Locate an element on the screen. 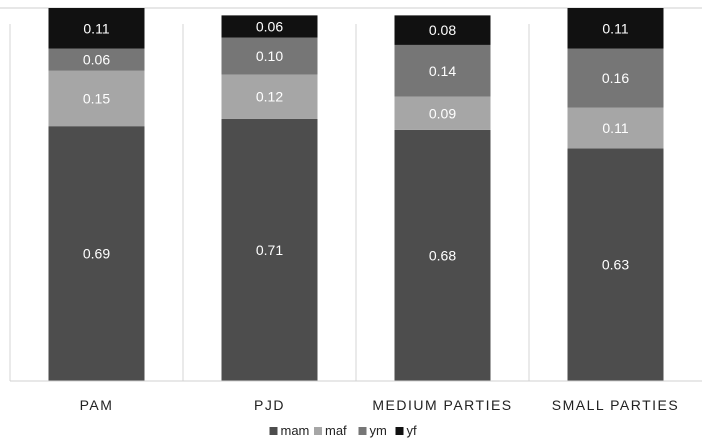 This screenshot has width=702, height=446. legend-swatch-yf is located at coordinates (399, 431).